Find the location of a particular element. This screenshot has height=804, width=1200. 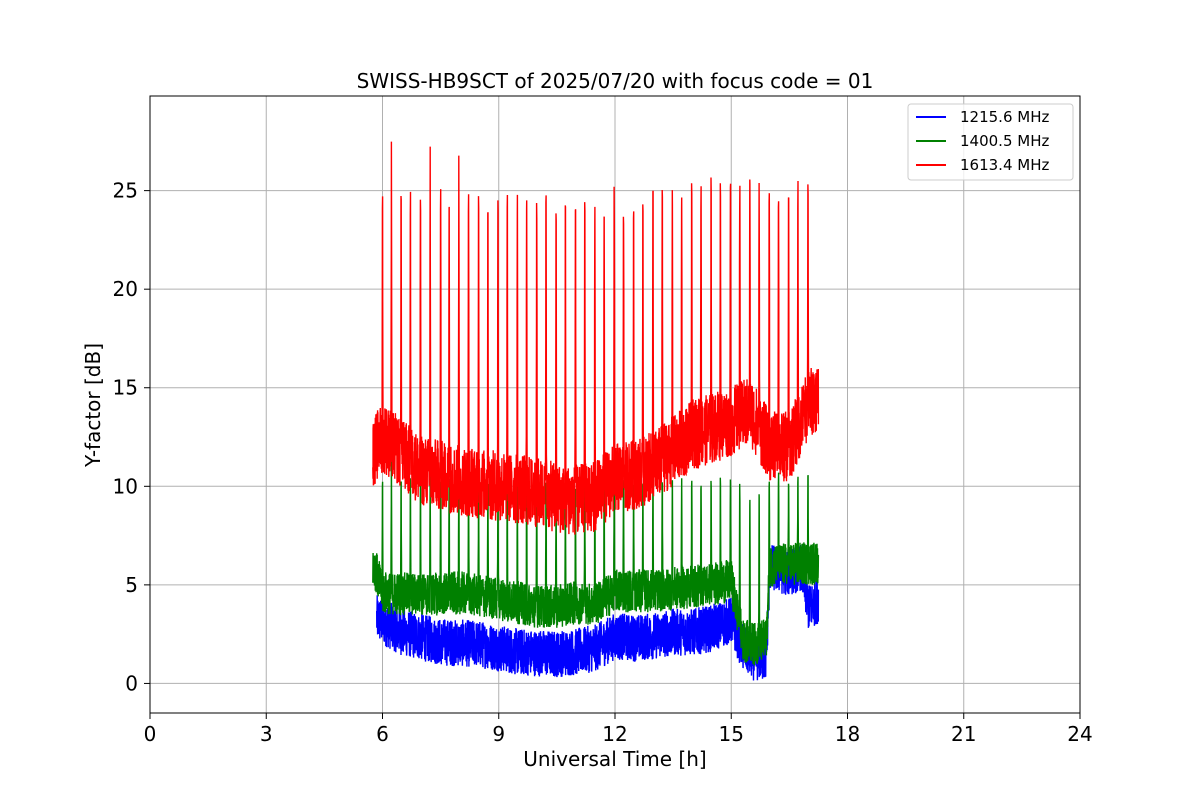

y-tick-label: 25 is located at coordinates (125, 191).